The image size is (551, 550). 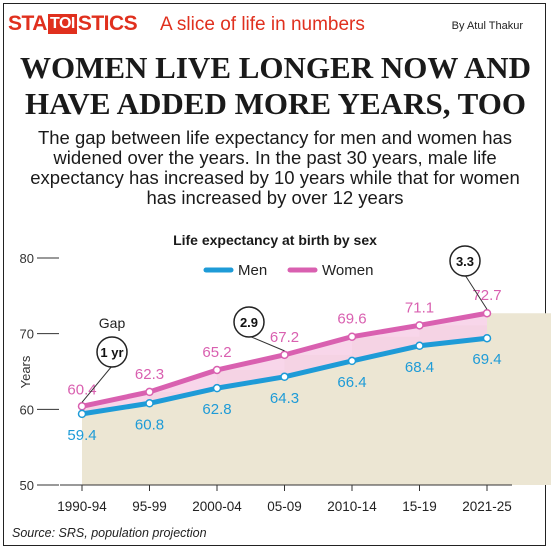 What do you see at coordinates (252, 270) in the screenshot?
I see `men-legend-label: Men` at bounding box center [252, 270].